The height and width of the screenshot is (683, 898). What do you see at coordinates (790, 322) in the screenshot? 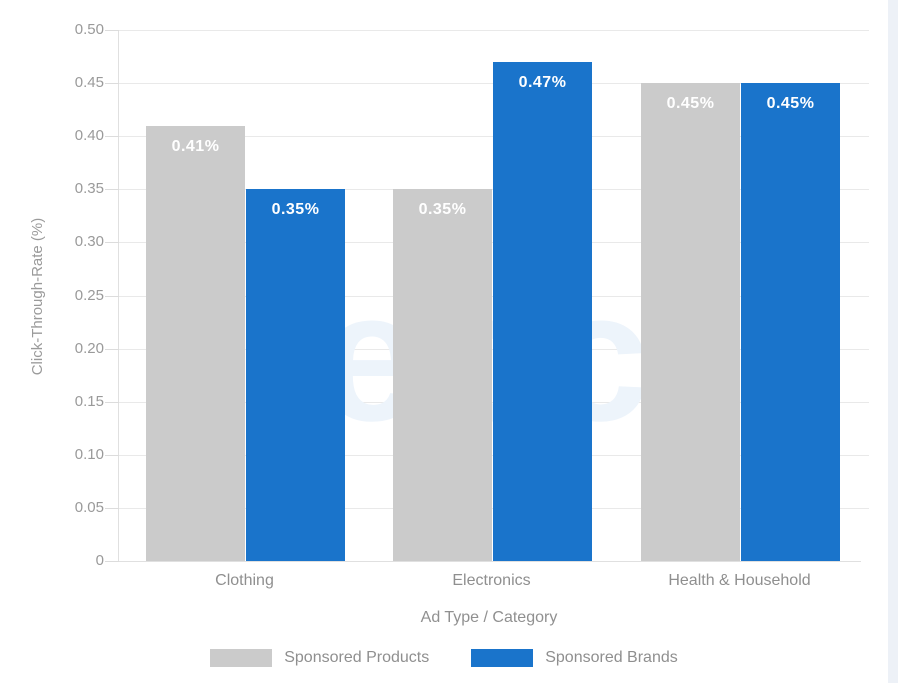
I see `bar-sponsored-brands-health-household: 0.45%` at bounding box center [790, 322].